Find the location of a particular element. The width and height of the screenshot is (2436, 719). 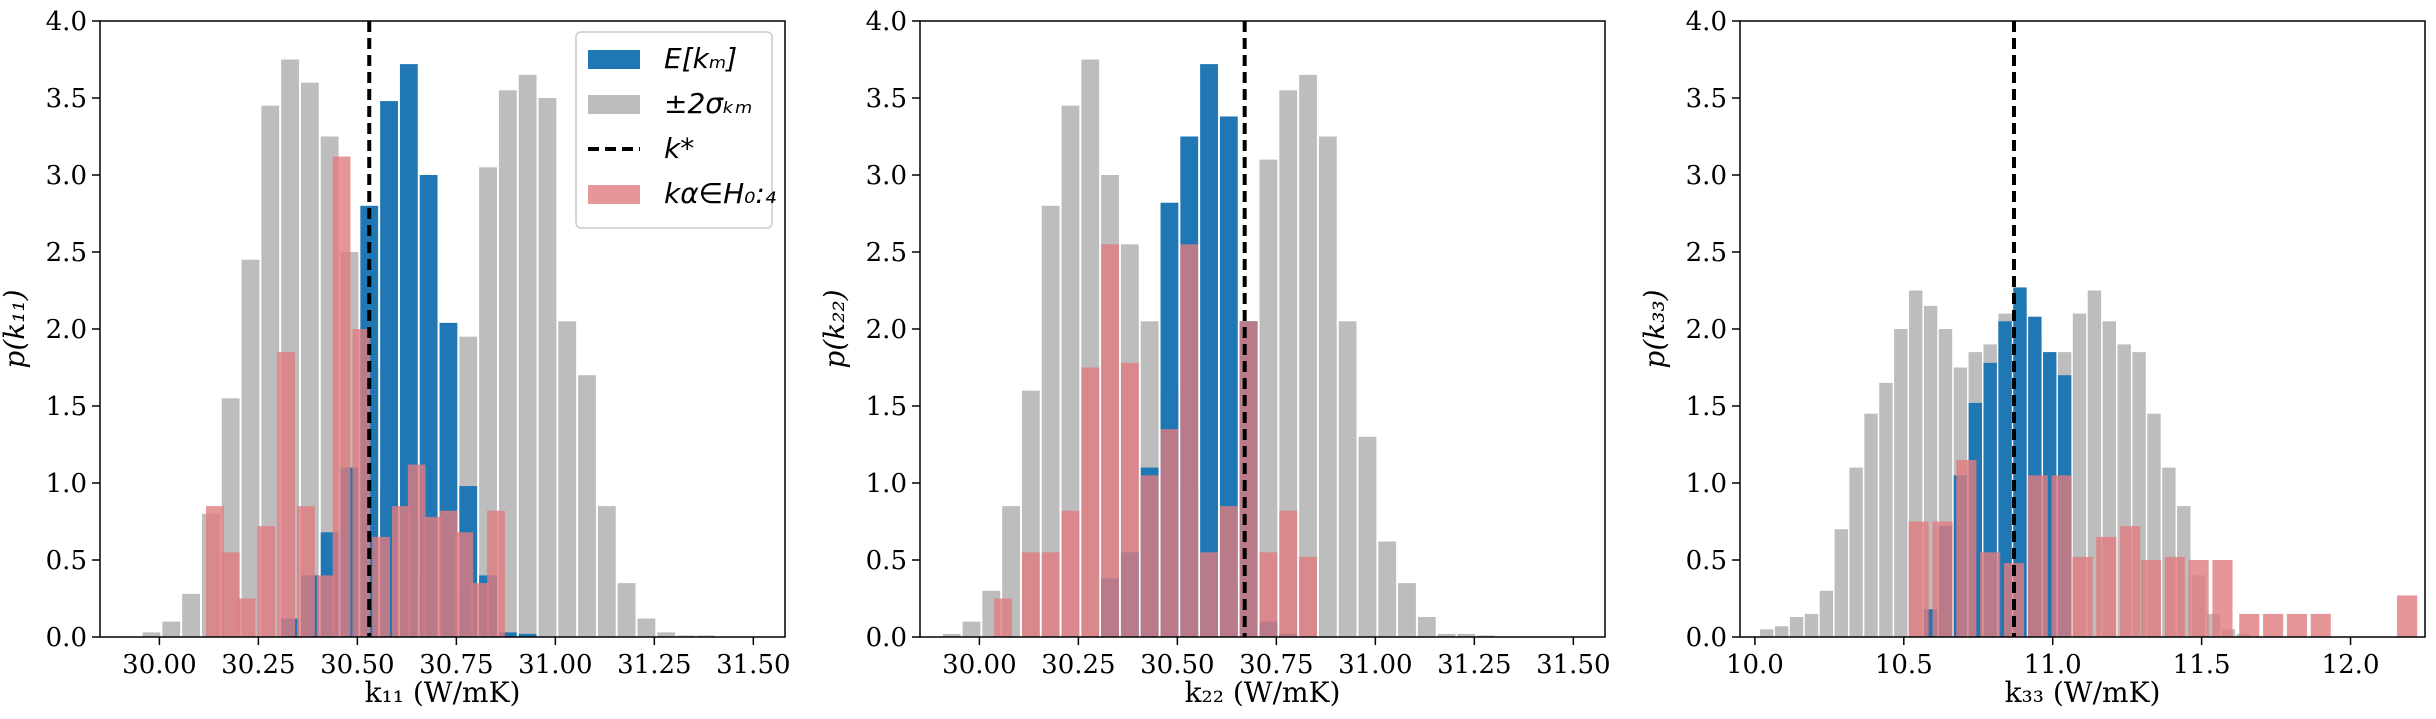

x-axis: 10.0 10.5 11.0 11.5 12.0 is located at coordinates (2053, 658).